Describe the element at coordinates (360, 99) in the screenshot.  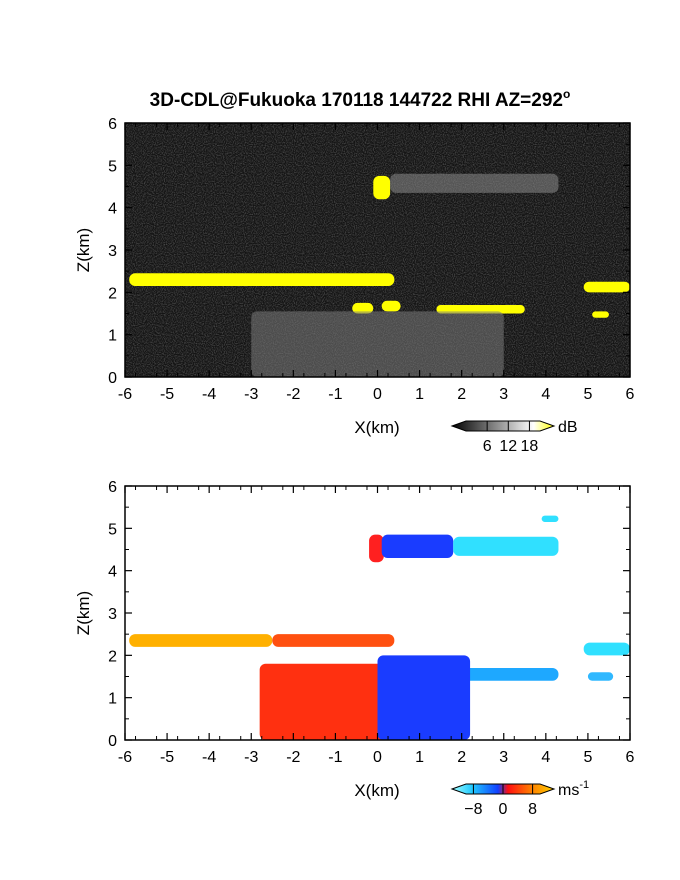
I see `chart-title: 3D-CDL@Fukuoka 170118 144722 RHI AZ=292o` at that location.